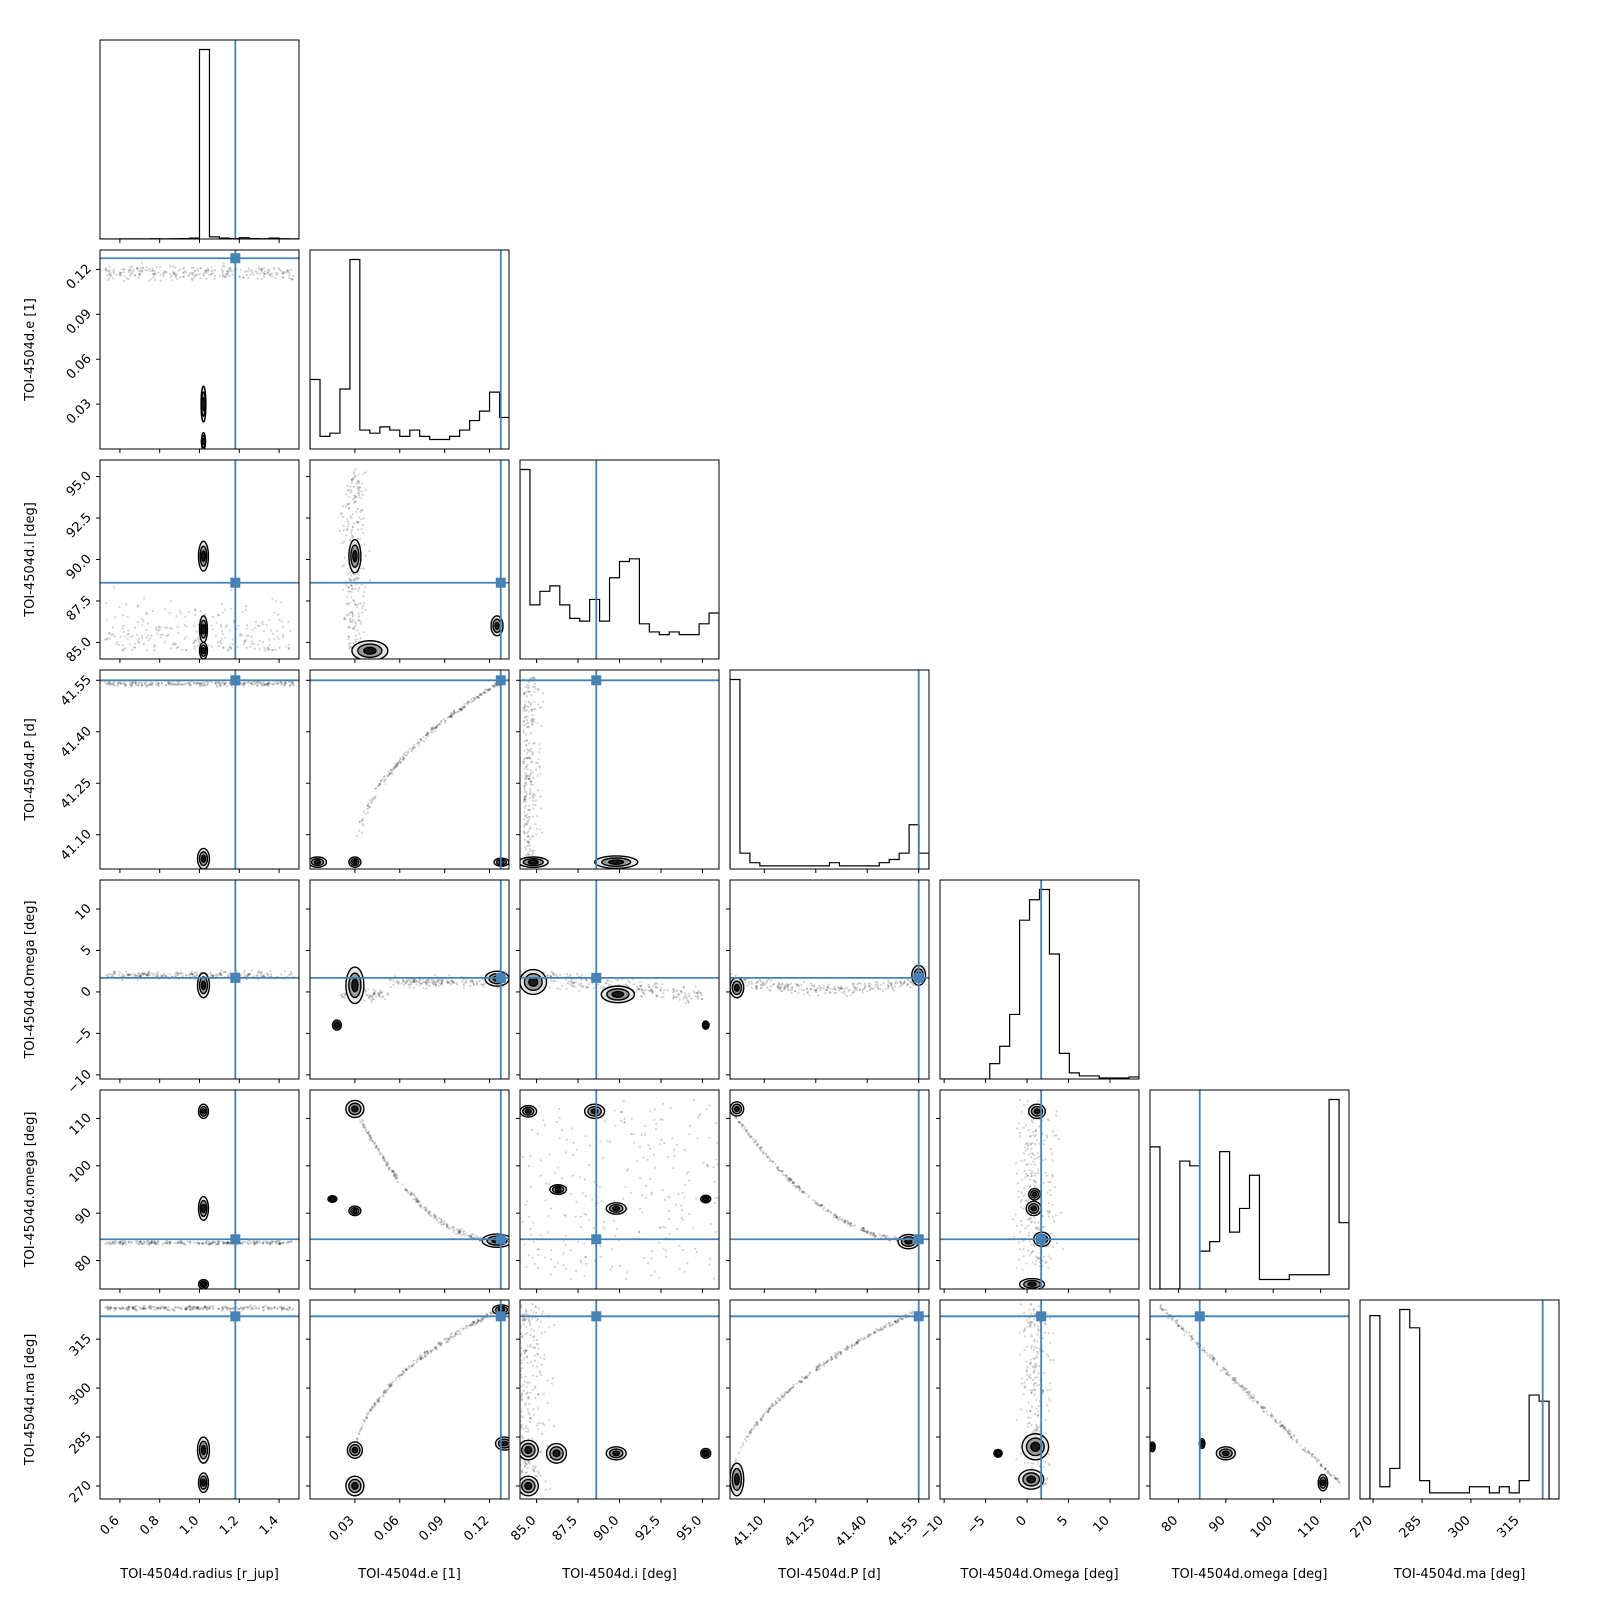 This screenshot has width=1600, height=1600. What do you see at coordinates (149, 1525) in the screenshot?
I see `x-tick-label: 0.8` at bounding box center [149, 1525].